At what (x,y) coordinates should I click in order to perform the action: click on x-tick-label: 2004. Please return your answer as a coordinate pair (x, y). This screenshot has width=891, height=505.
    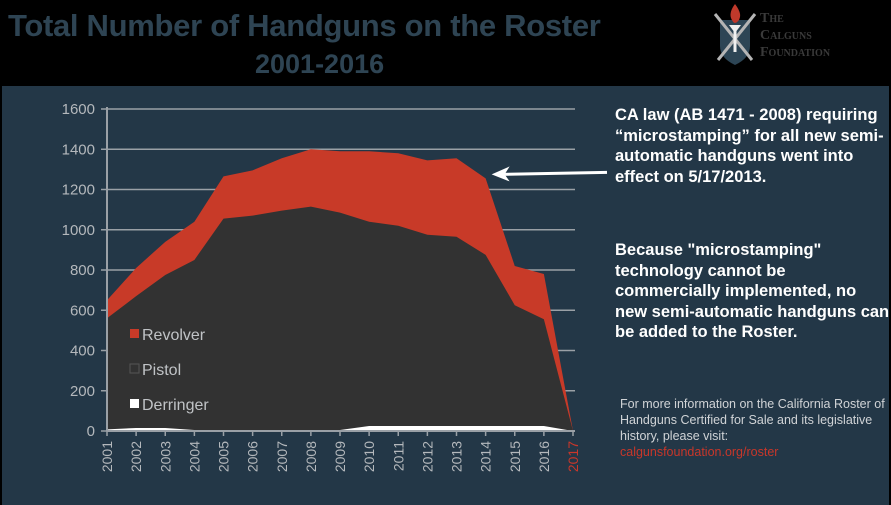
    Looking at the image, I should click on (194, 456).